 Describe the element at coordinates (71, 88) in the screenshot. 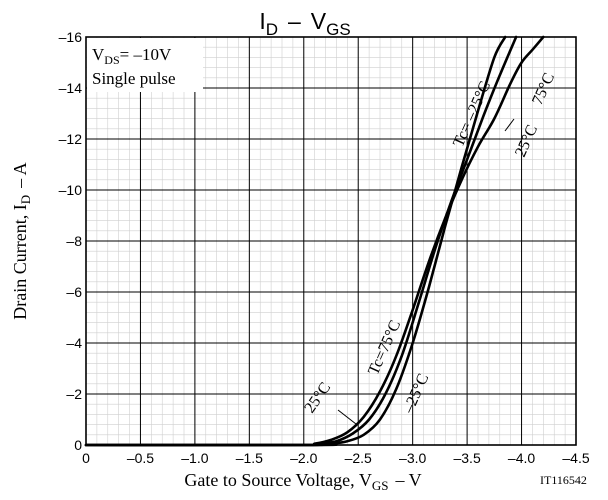

I see `y-tick-label: –14` at that location.